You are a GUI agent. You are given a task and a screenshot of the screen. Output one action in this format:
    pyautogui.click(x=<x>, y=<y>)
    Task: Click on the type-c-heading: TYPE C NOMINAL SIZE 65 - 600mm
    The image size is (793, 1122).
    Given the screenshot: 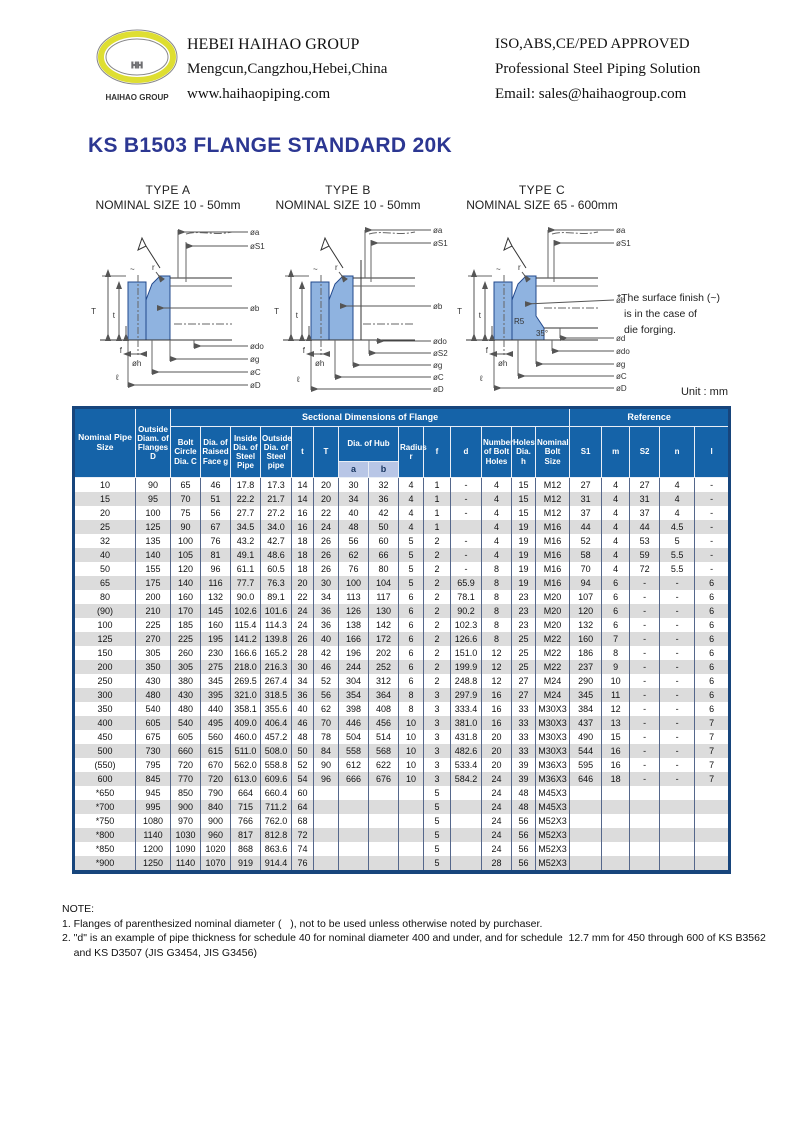 What is the action you would take?
    pyautogui.click(x=542, y=198)
    